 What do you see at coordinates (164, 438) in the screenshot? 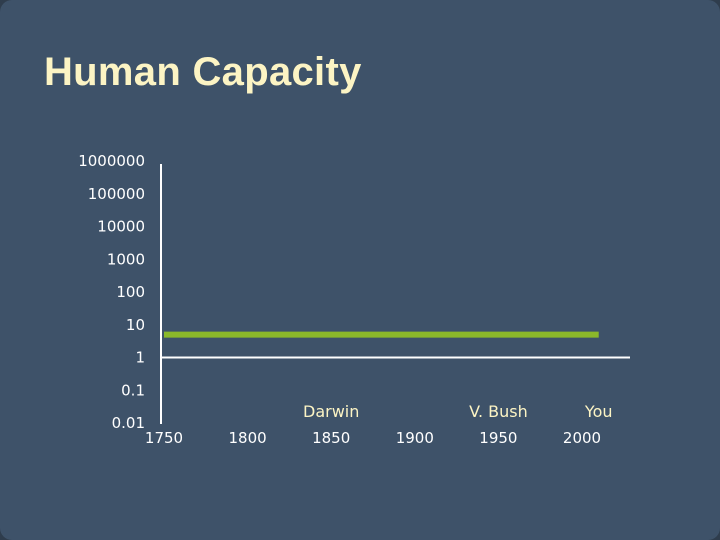
I see `x-tick-label: 1750` at bounding box center [164, 438].